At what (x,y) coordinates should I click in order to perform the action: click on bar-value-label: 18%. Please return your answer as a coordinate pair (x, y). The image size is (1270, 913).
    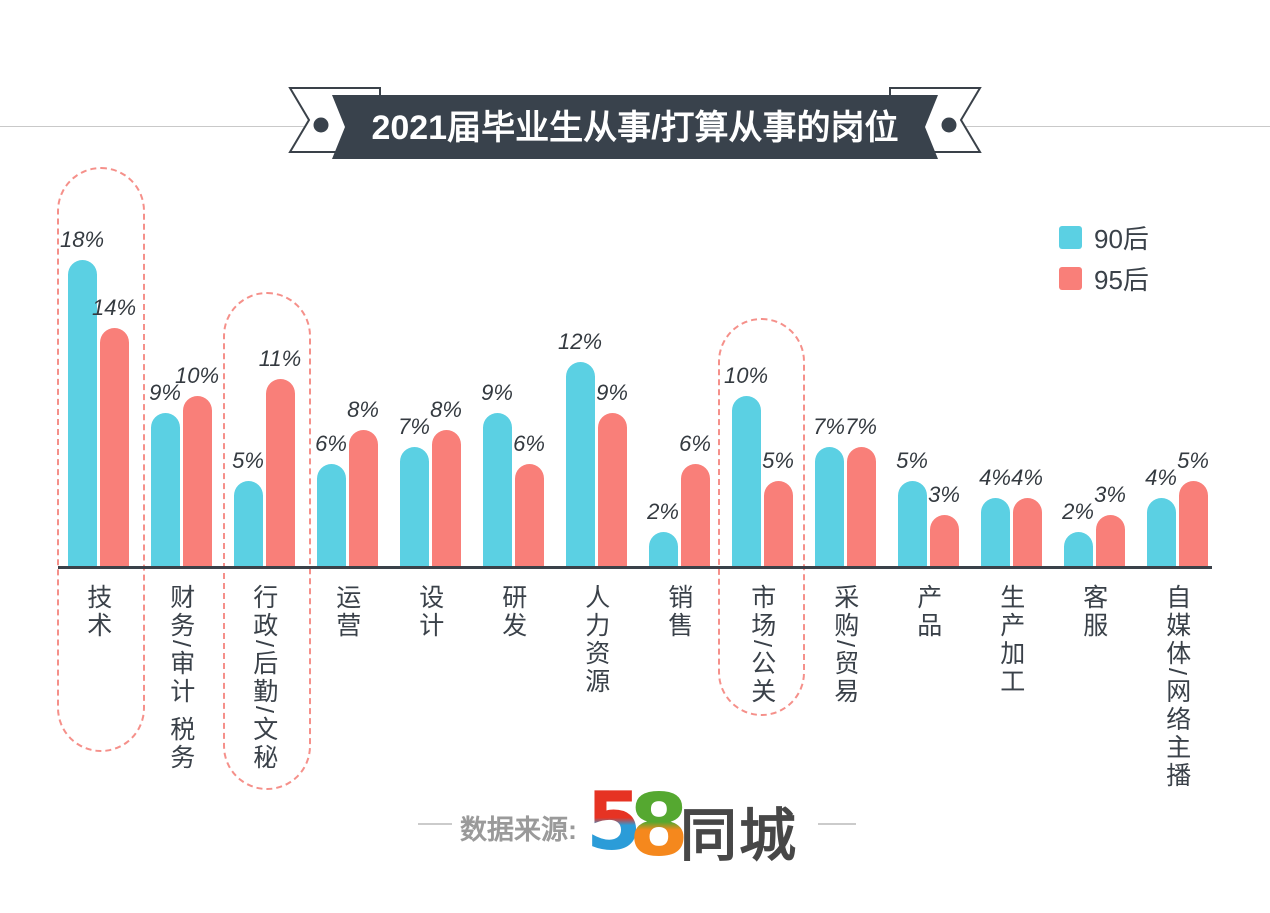
    Looking at the image, I should click on (82, 239).